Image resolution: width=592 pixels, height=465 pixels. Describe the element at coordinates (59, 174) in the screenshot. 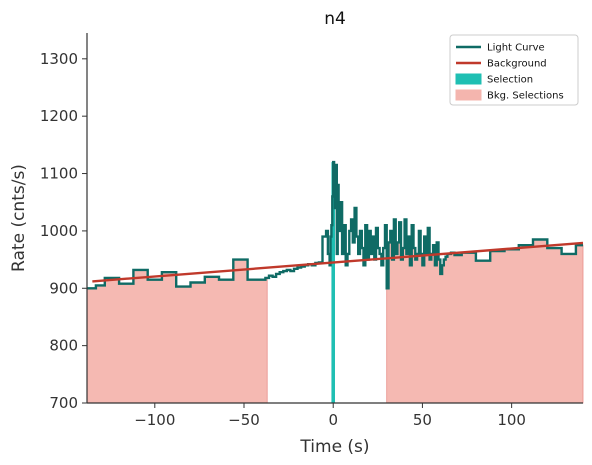

I see `y-tick-label: 1100` at that location.